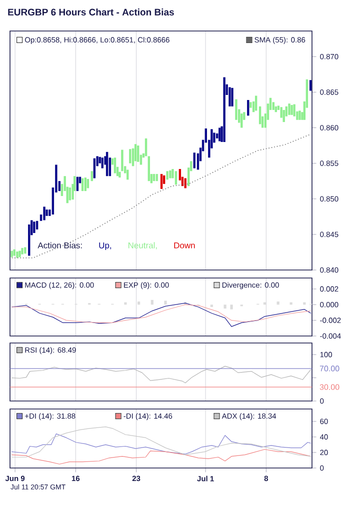 This screenshot has width=350, height=519. What do you see at coordinates (105, 246) in the screenshot?
I see `text: Up,` at bounding box center [105, 246].